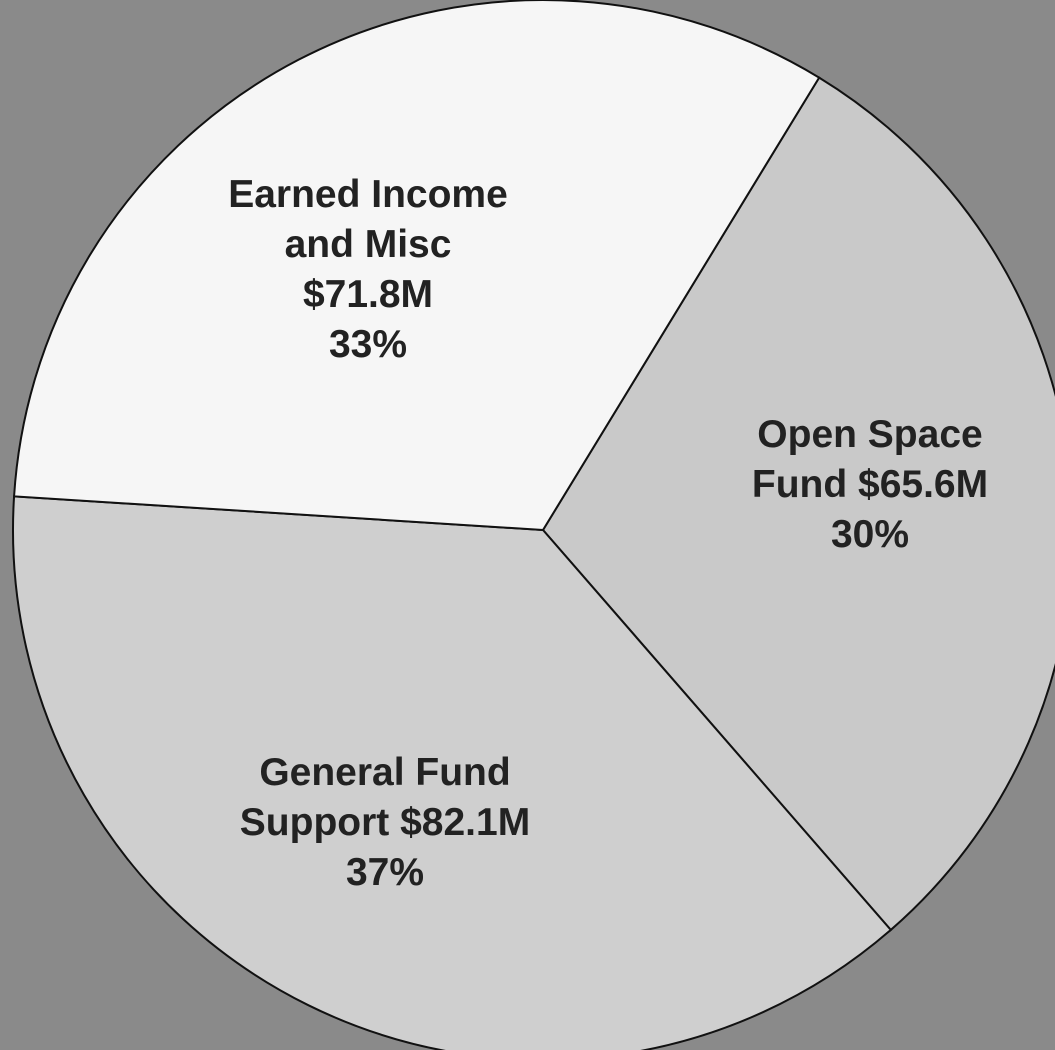 The image size is (1055, 1050). I want to click on slice-label: Open Space Fund $65.6M 30%, so click(870, 485).